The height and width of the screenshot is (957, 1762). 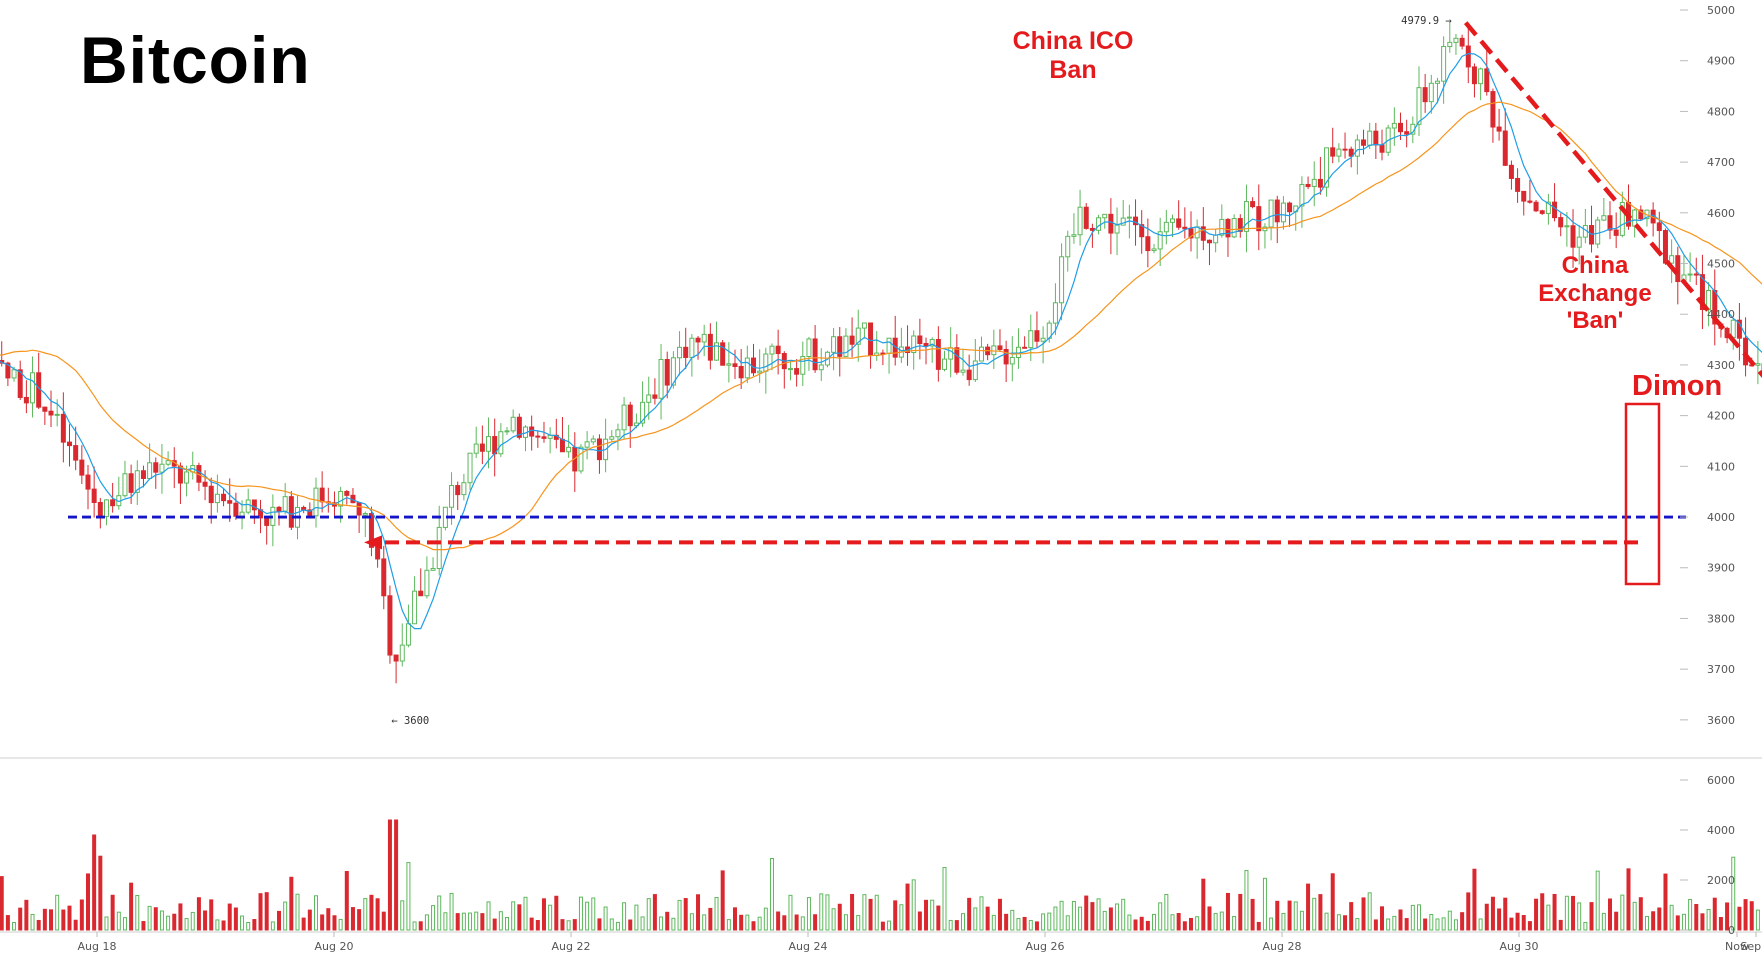 What do you see at coordinates (1045, 946) in the screenshot?
I see `x-tick-label: Aug 26` at bounding box center [1045, 946].